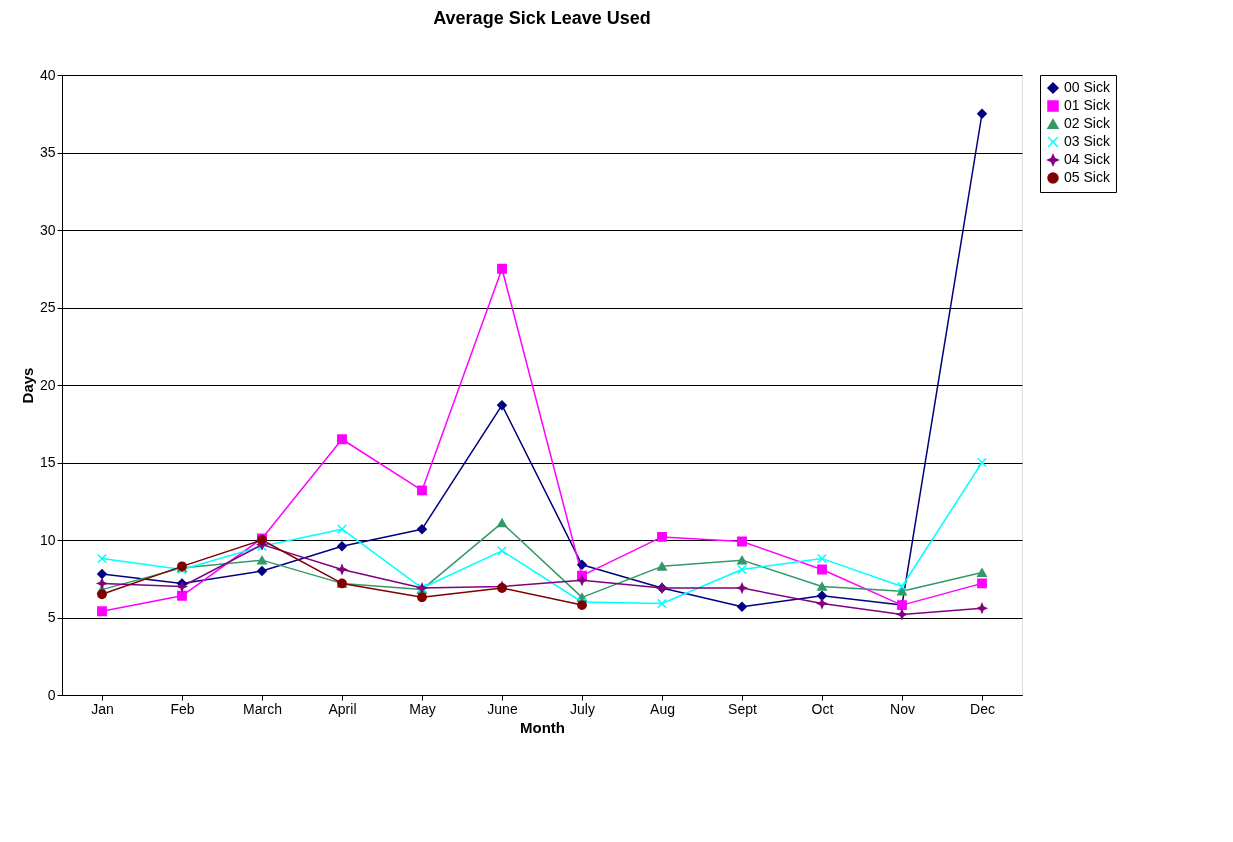 The width and height of the screenshot is (1233, 842). I want to click on chart-title: Average Sick Leave Used, so click(542, 18).